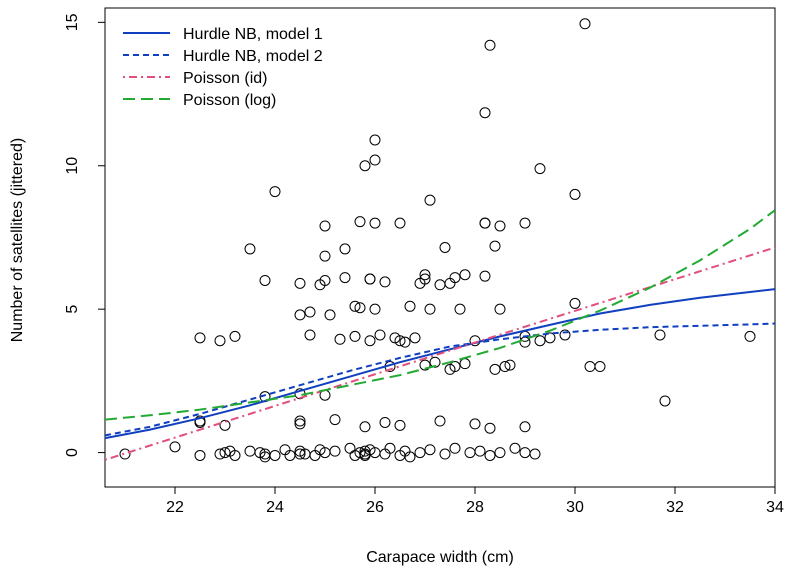 The height and width of the screenshot is (576, 786). I want to click on legend-label: Poisson (id), so click(225, 78).